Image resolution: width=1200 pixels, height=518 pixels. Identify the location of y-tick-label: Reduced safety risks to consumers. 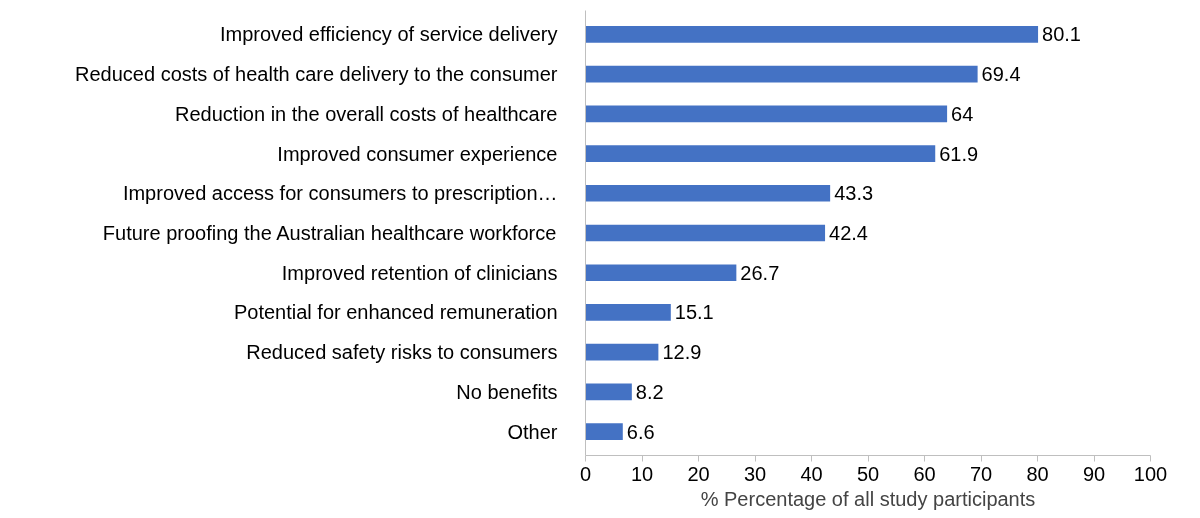
(402, 352).